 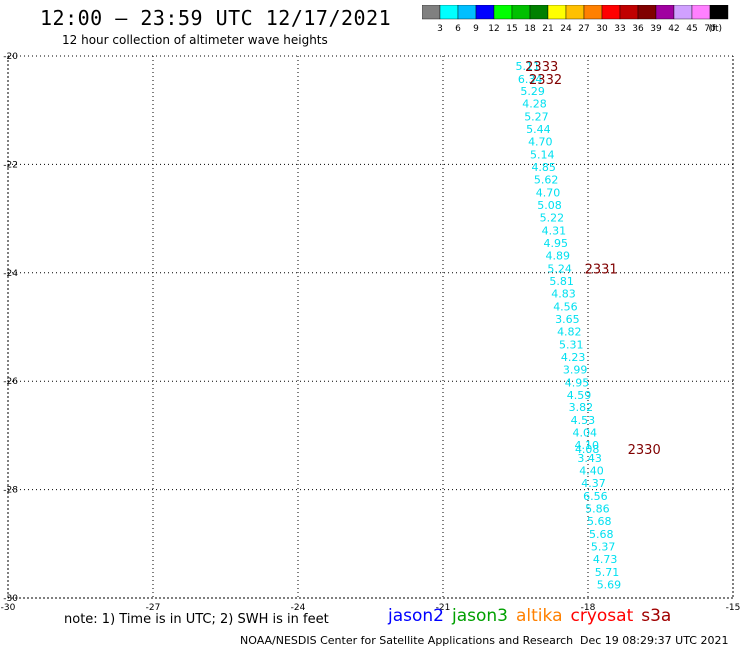 What do you see at coordinates (691, 29) in the screenshot?
I see `scale-label: 45` at bounding box center [691, 29].